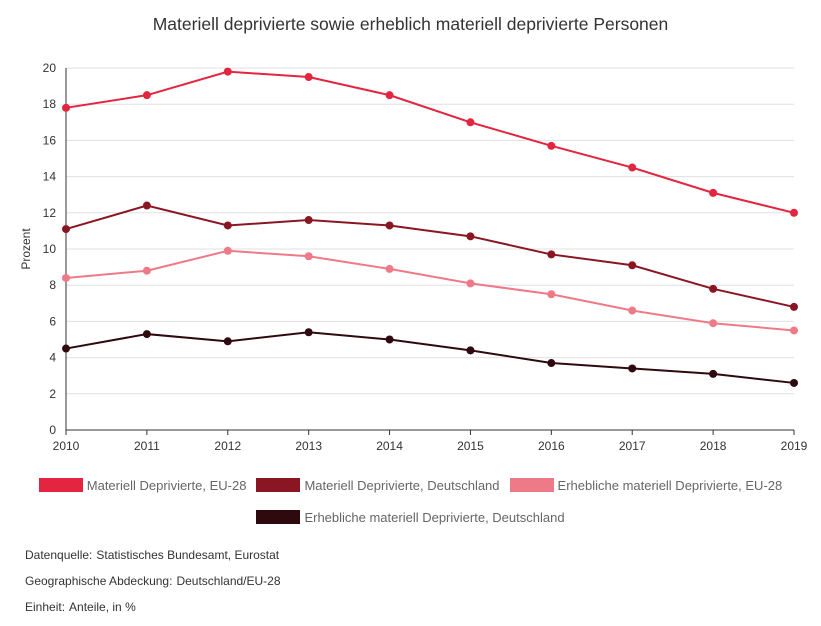 Image resolution: width=821 pixels, height=626 pixels. Describe the element at coordinates (52, 430) in the screenshot. I see `y-tick-label: 0` at that location.